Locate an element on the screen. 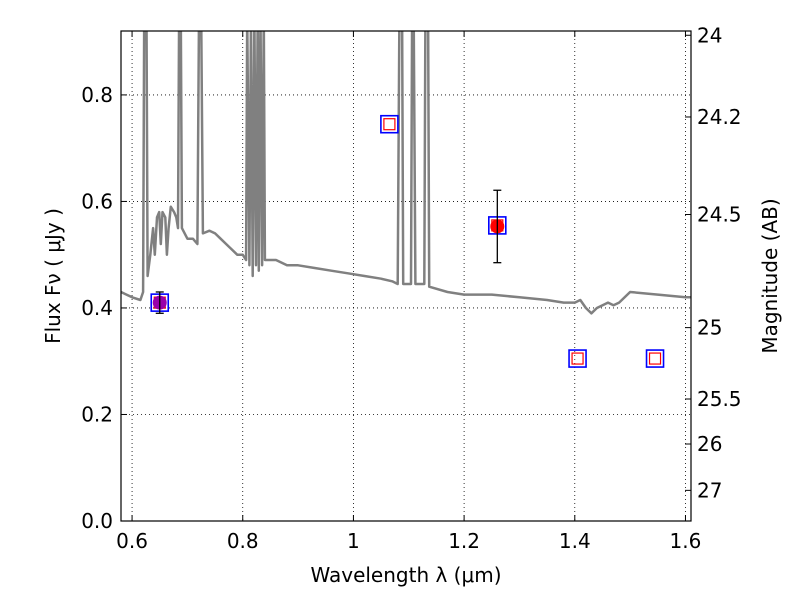  x-tick-label: 0.8 is located at coordinates (243, 541).